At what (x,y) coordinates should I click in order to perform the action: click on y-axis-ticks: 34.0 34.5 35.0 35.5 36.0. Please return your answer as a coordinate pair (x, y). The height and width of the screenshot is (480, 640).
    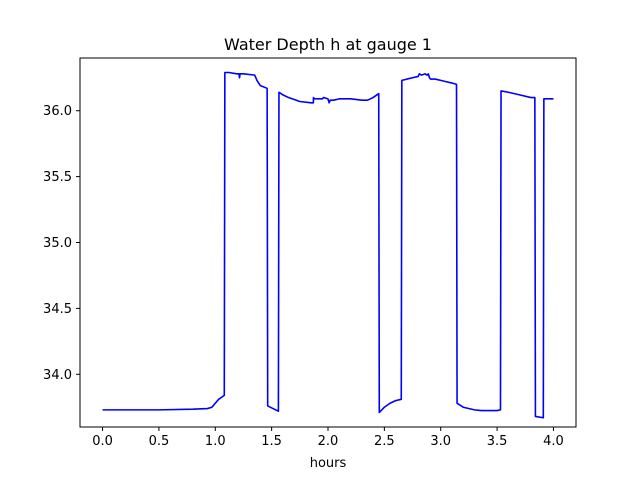
    Looking at the image, I should click on (61, 243).